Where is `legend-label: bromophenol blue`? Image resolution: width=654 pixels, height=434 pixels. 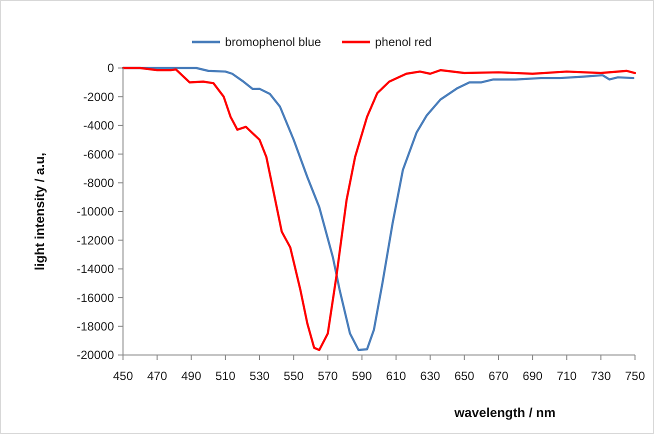 legend-label: bromophenol blue is located at coordinates (273, 42).